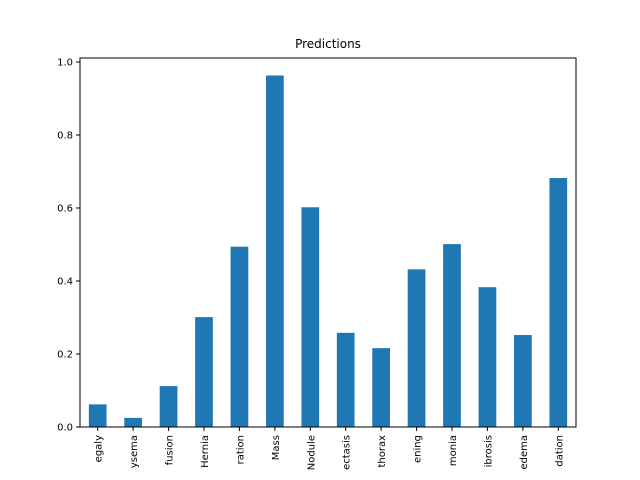 The width and height of the screenshot is (640, 480). I want to click on x-tick-label-8: thorax, so click(382, 451).